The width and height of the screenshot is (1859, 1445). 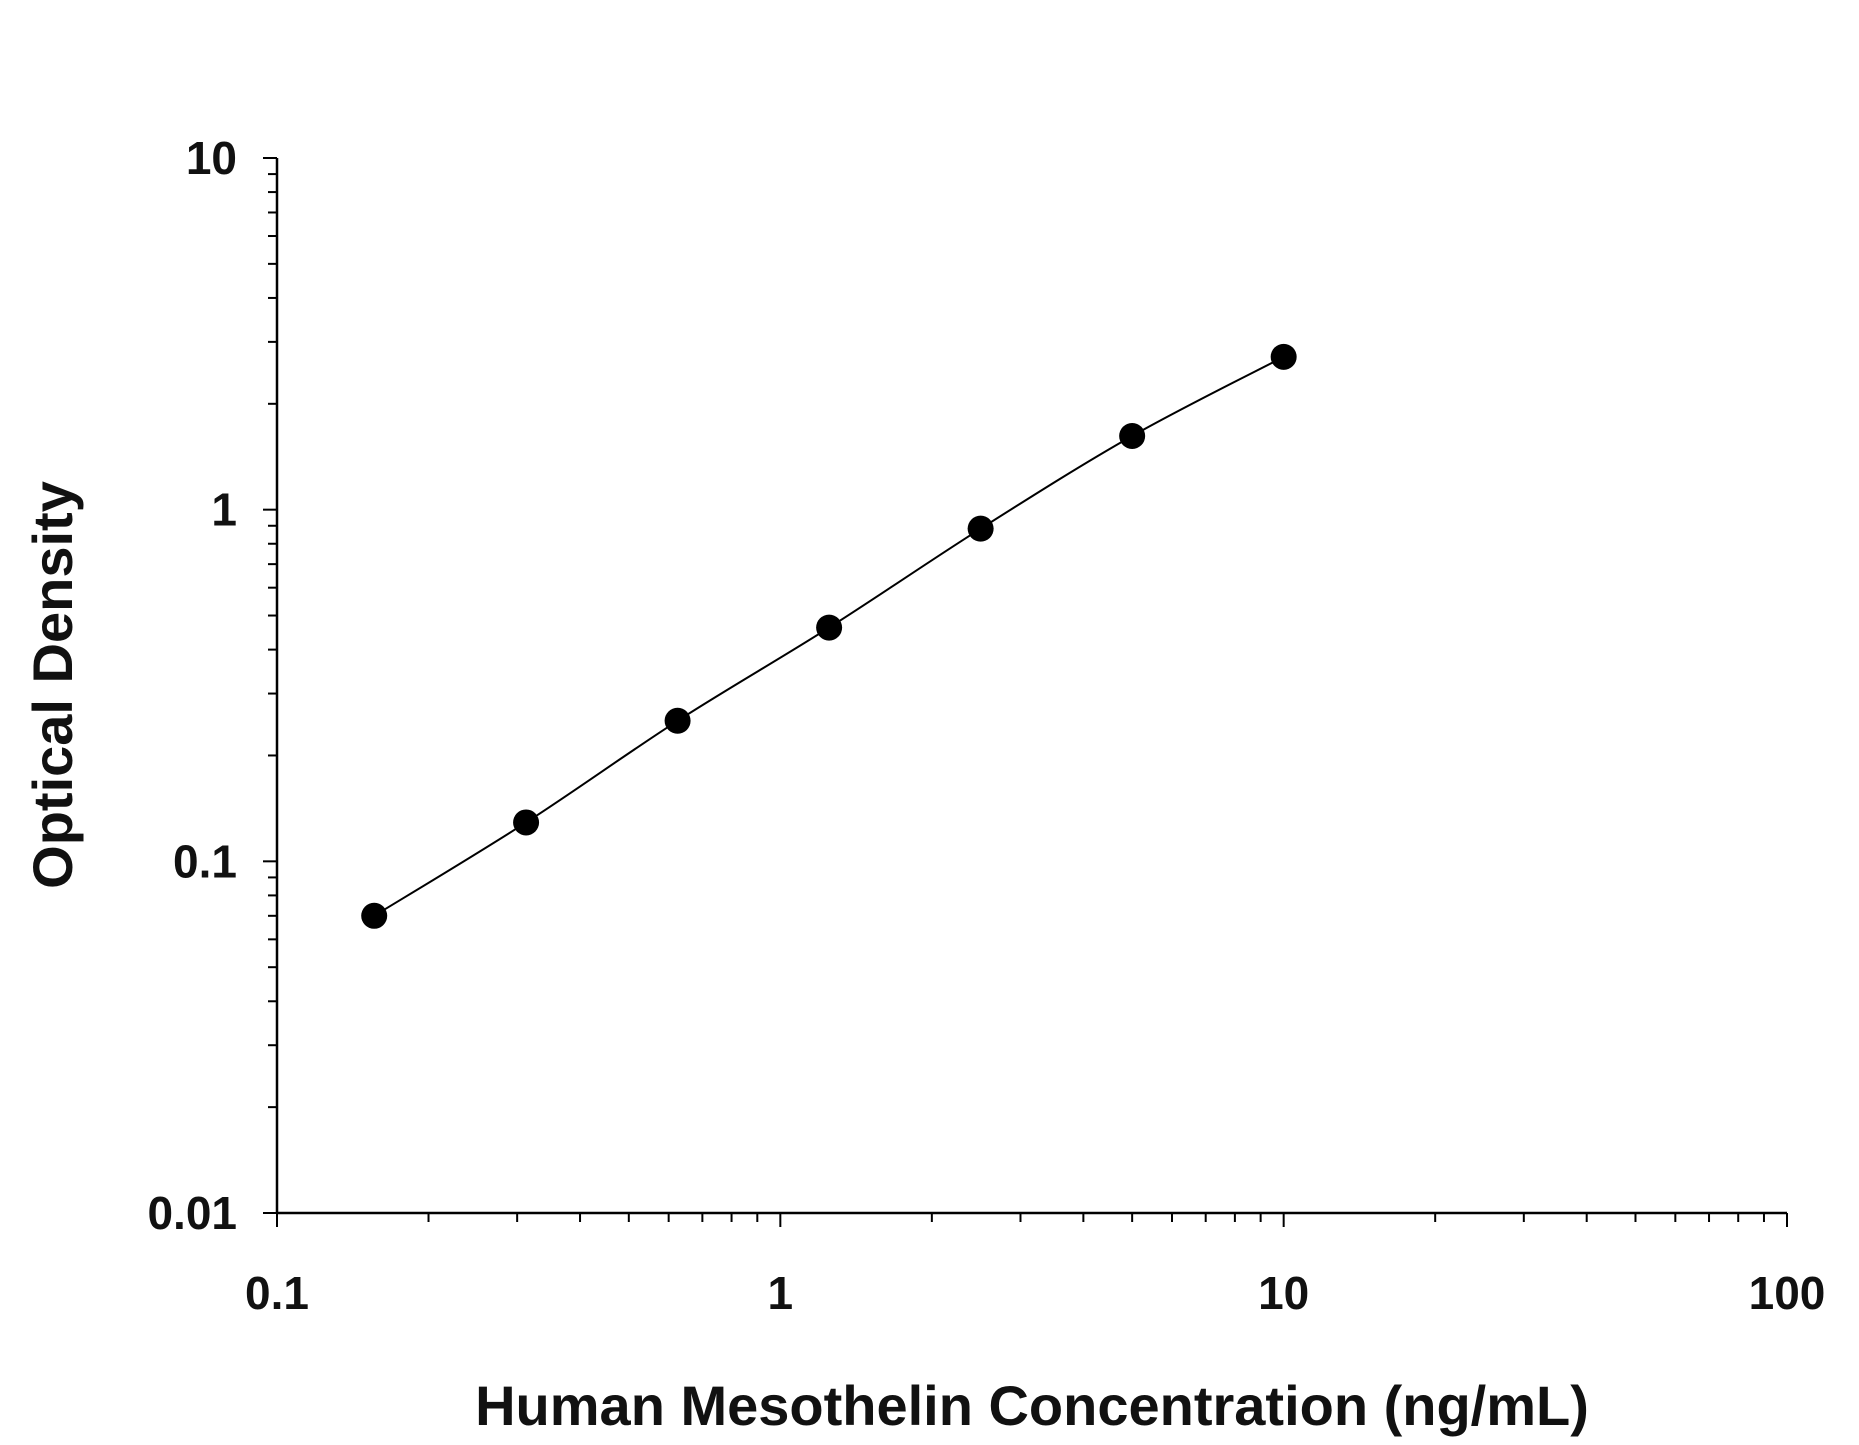 What do you see at coordinates (52, 685) in the screenshot?
I see `y-axis-label: Optical Density` at bounding box center [52, 685].